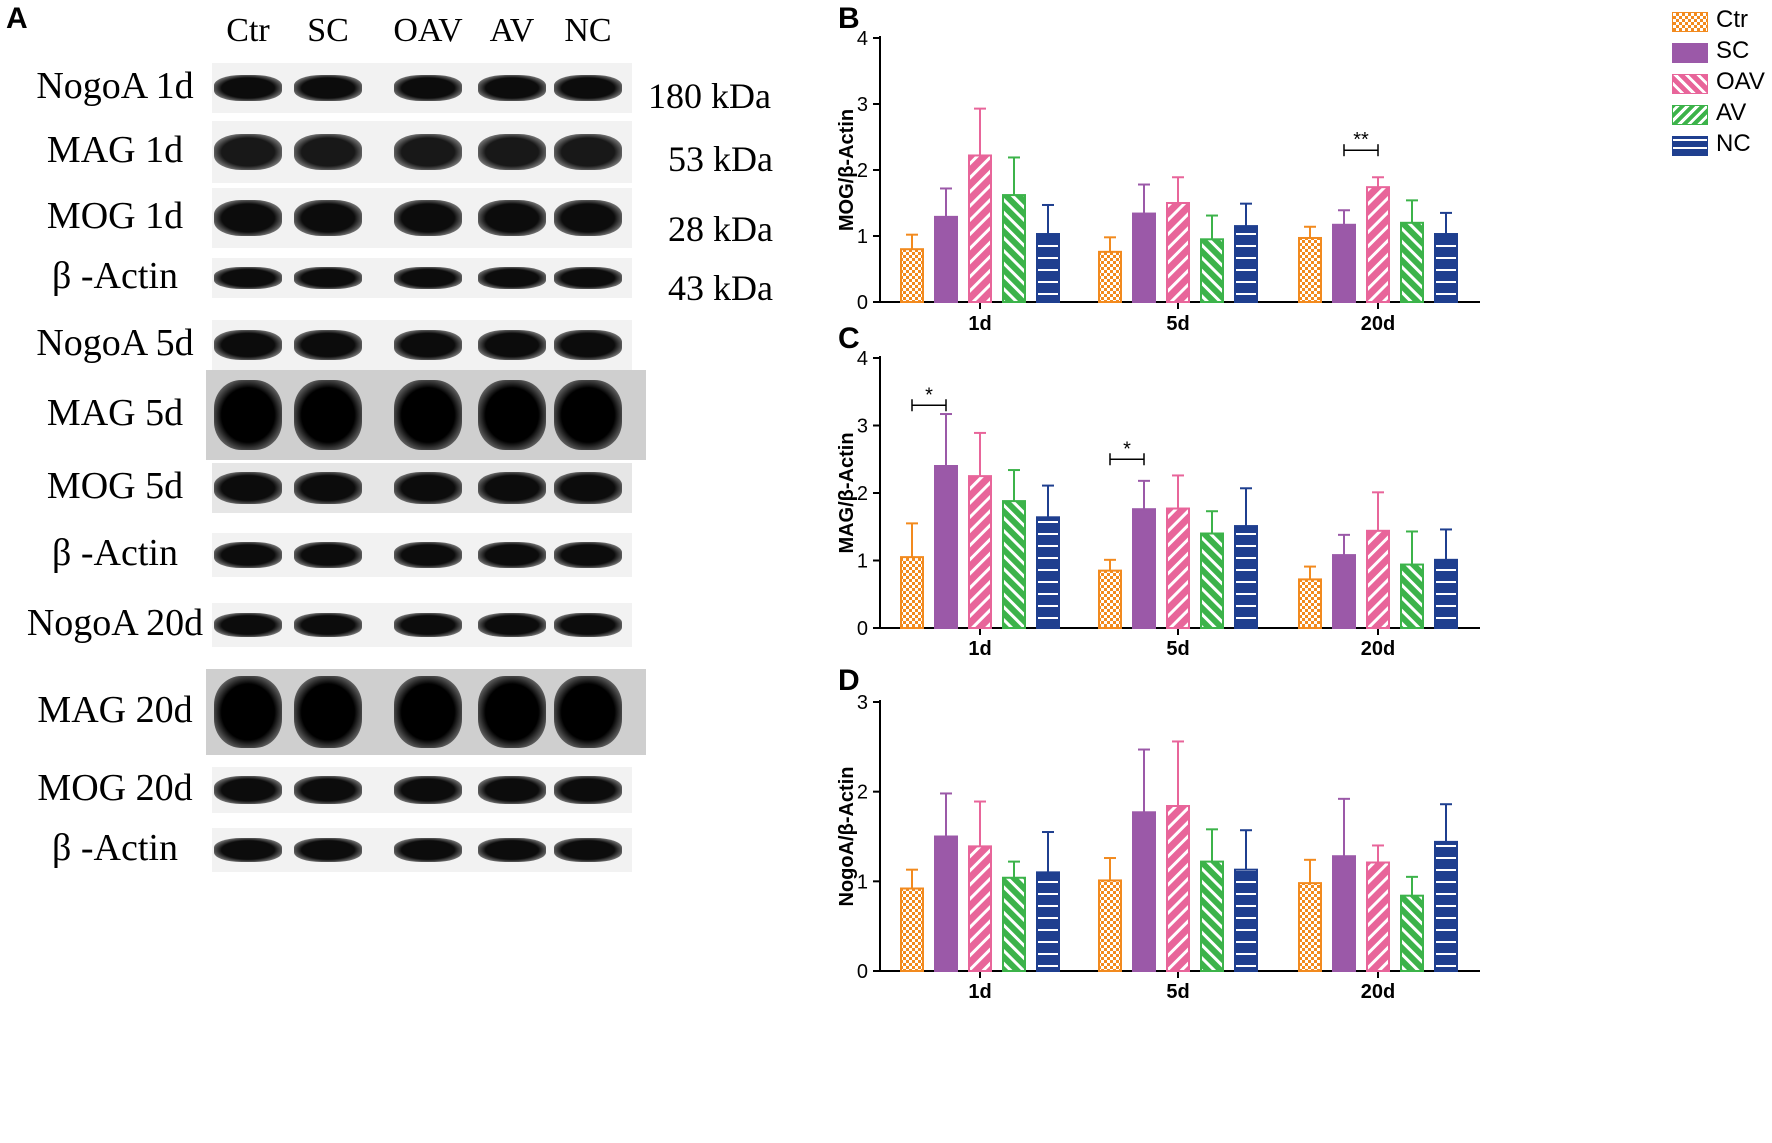  What do you see at coordinates (1733, 50) in the screenshot?
I see `legend-label: SC` at bounding box center [1733, 50].